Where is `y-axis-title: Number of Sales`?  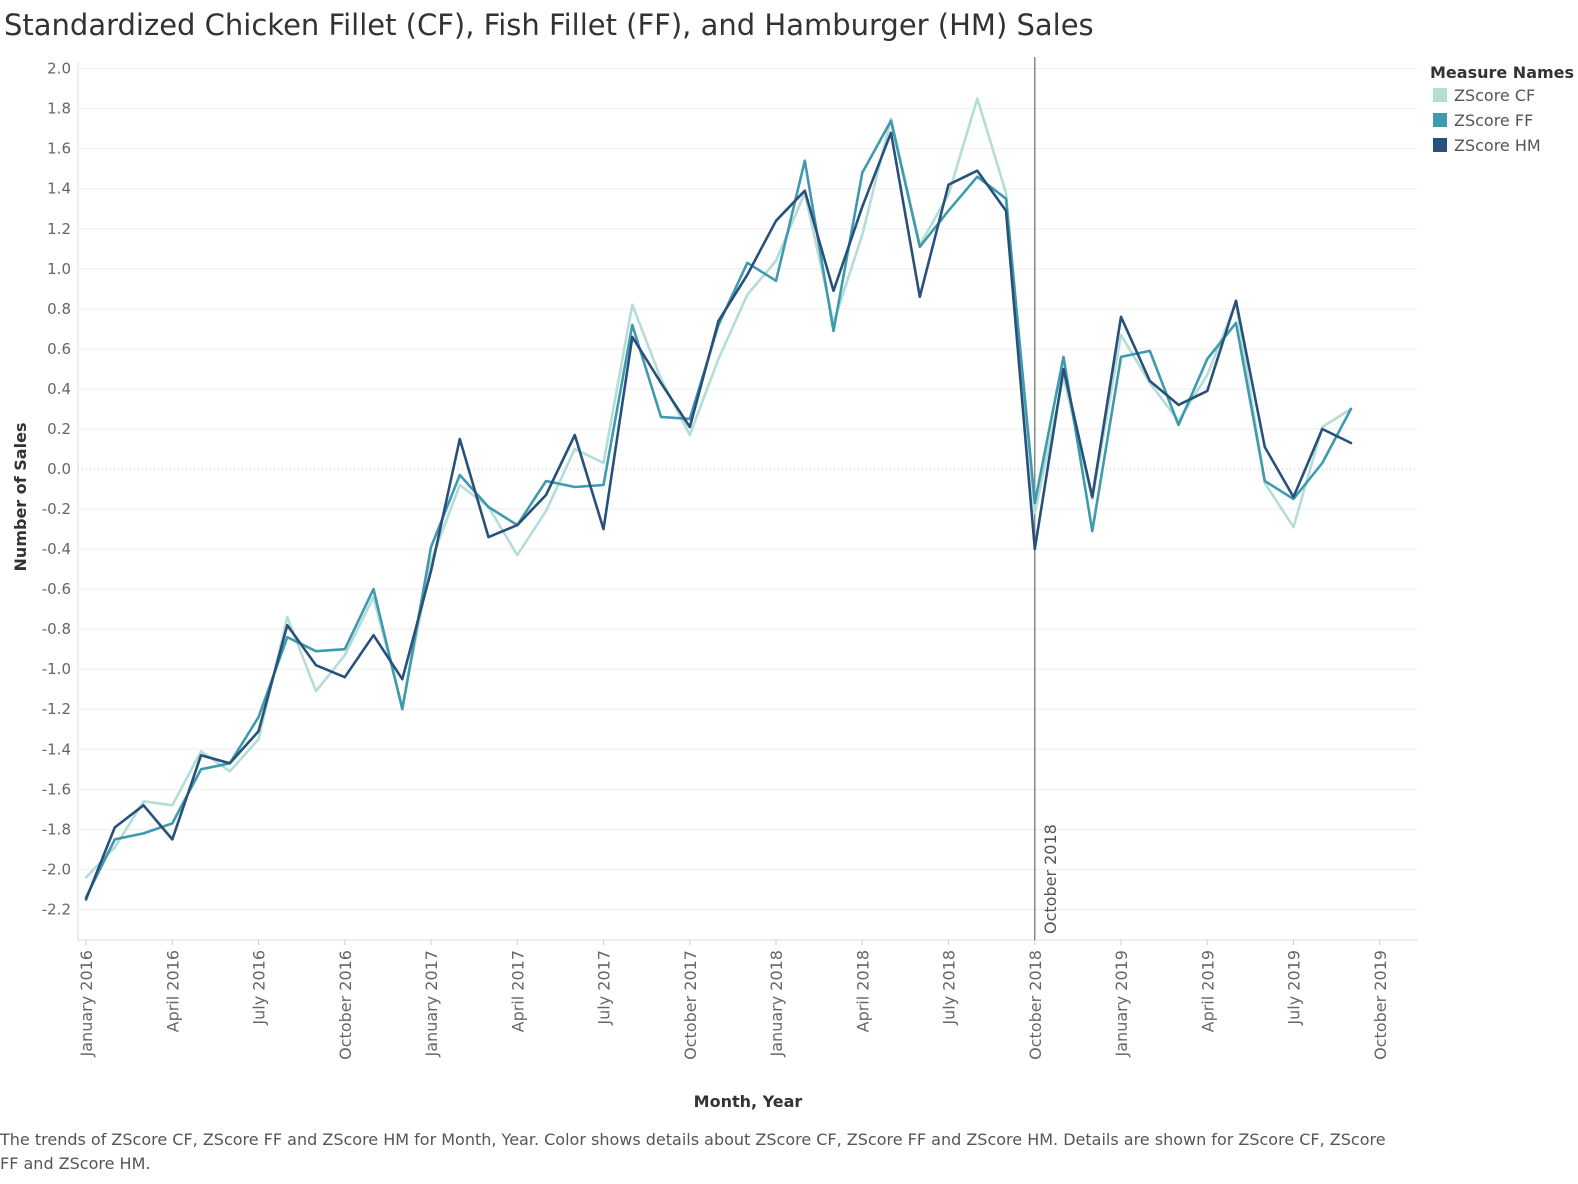
y-axis-title: Number of Sales is located at coordinates (20, 497).